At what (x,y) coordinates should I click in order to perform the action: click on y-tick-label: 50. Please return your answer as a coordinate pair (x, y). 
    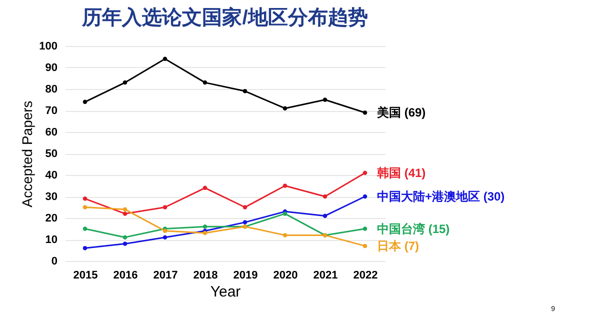
    Looking at the image, I should click on (51, 154).